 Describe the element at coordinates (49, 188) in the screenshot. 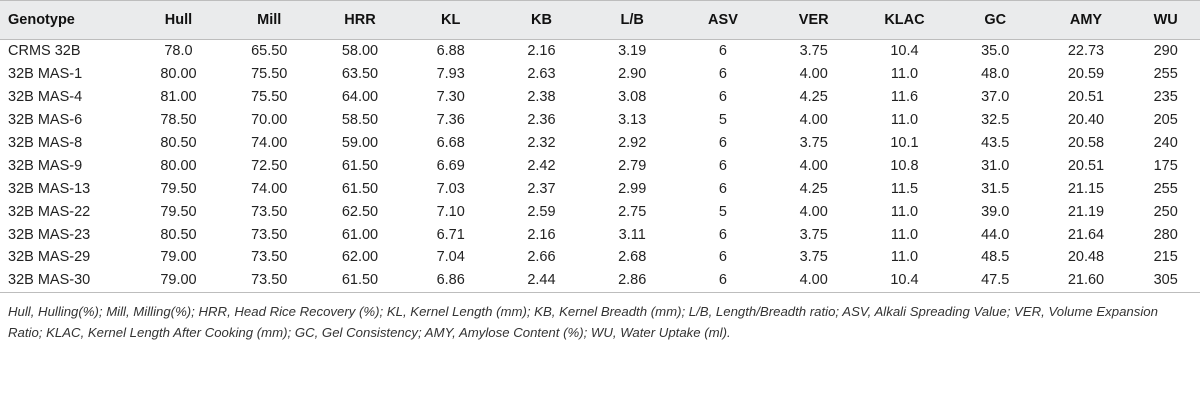

I see `genotype-cell: 32B MAS-13` at that location.